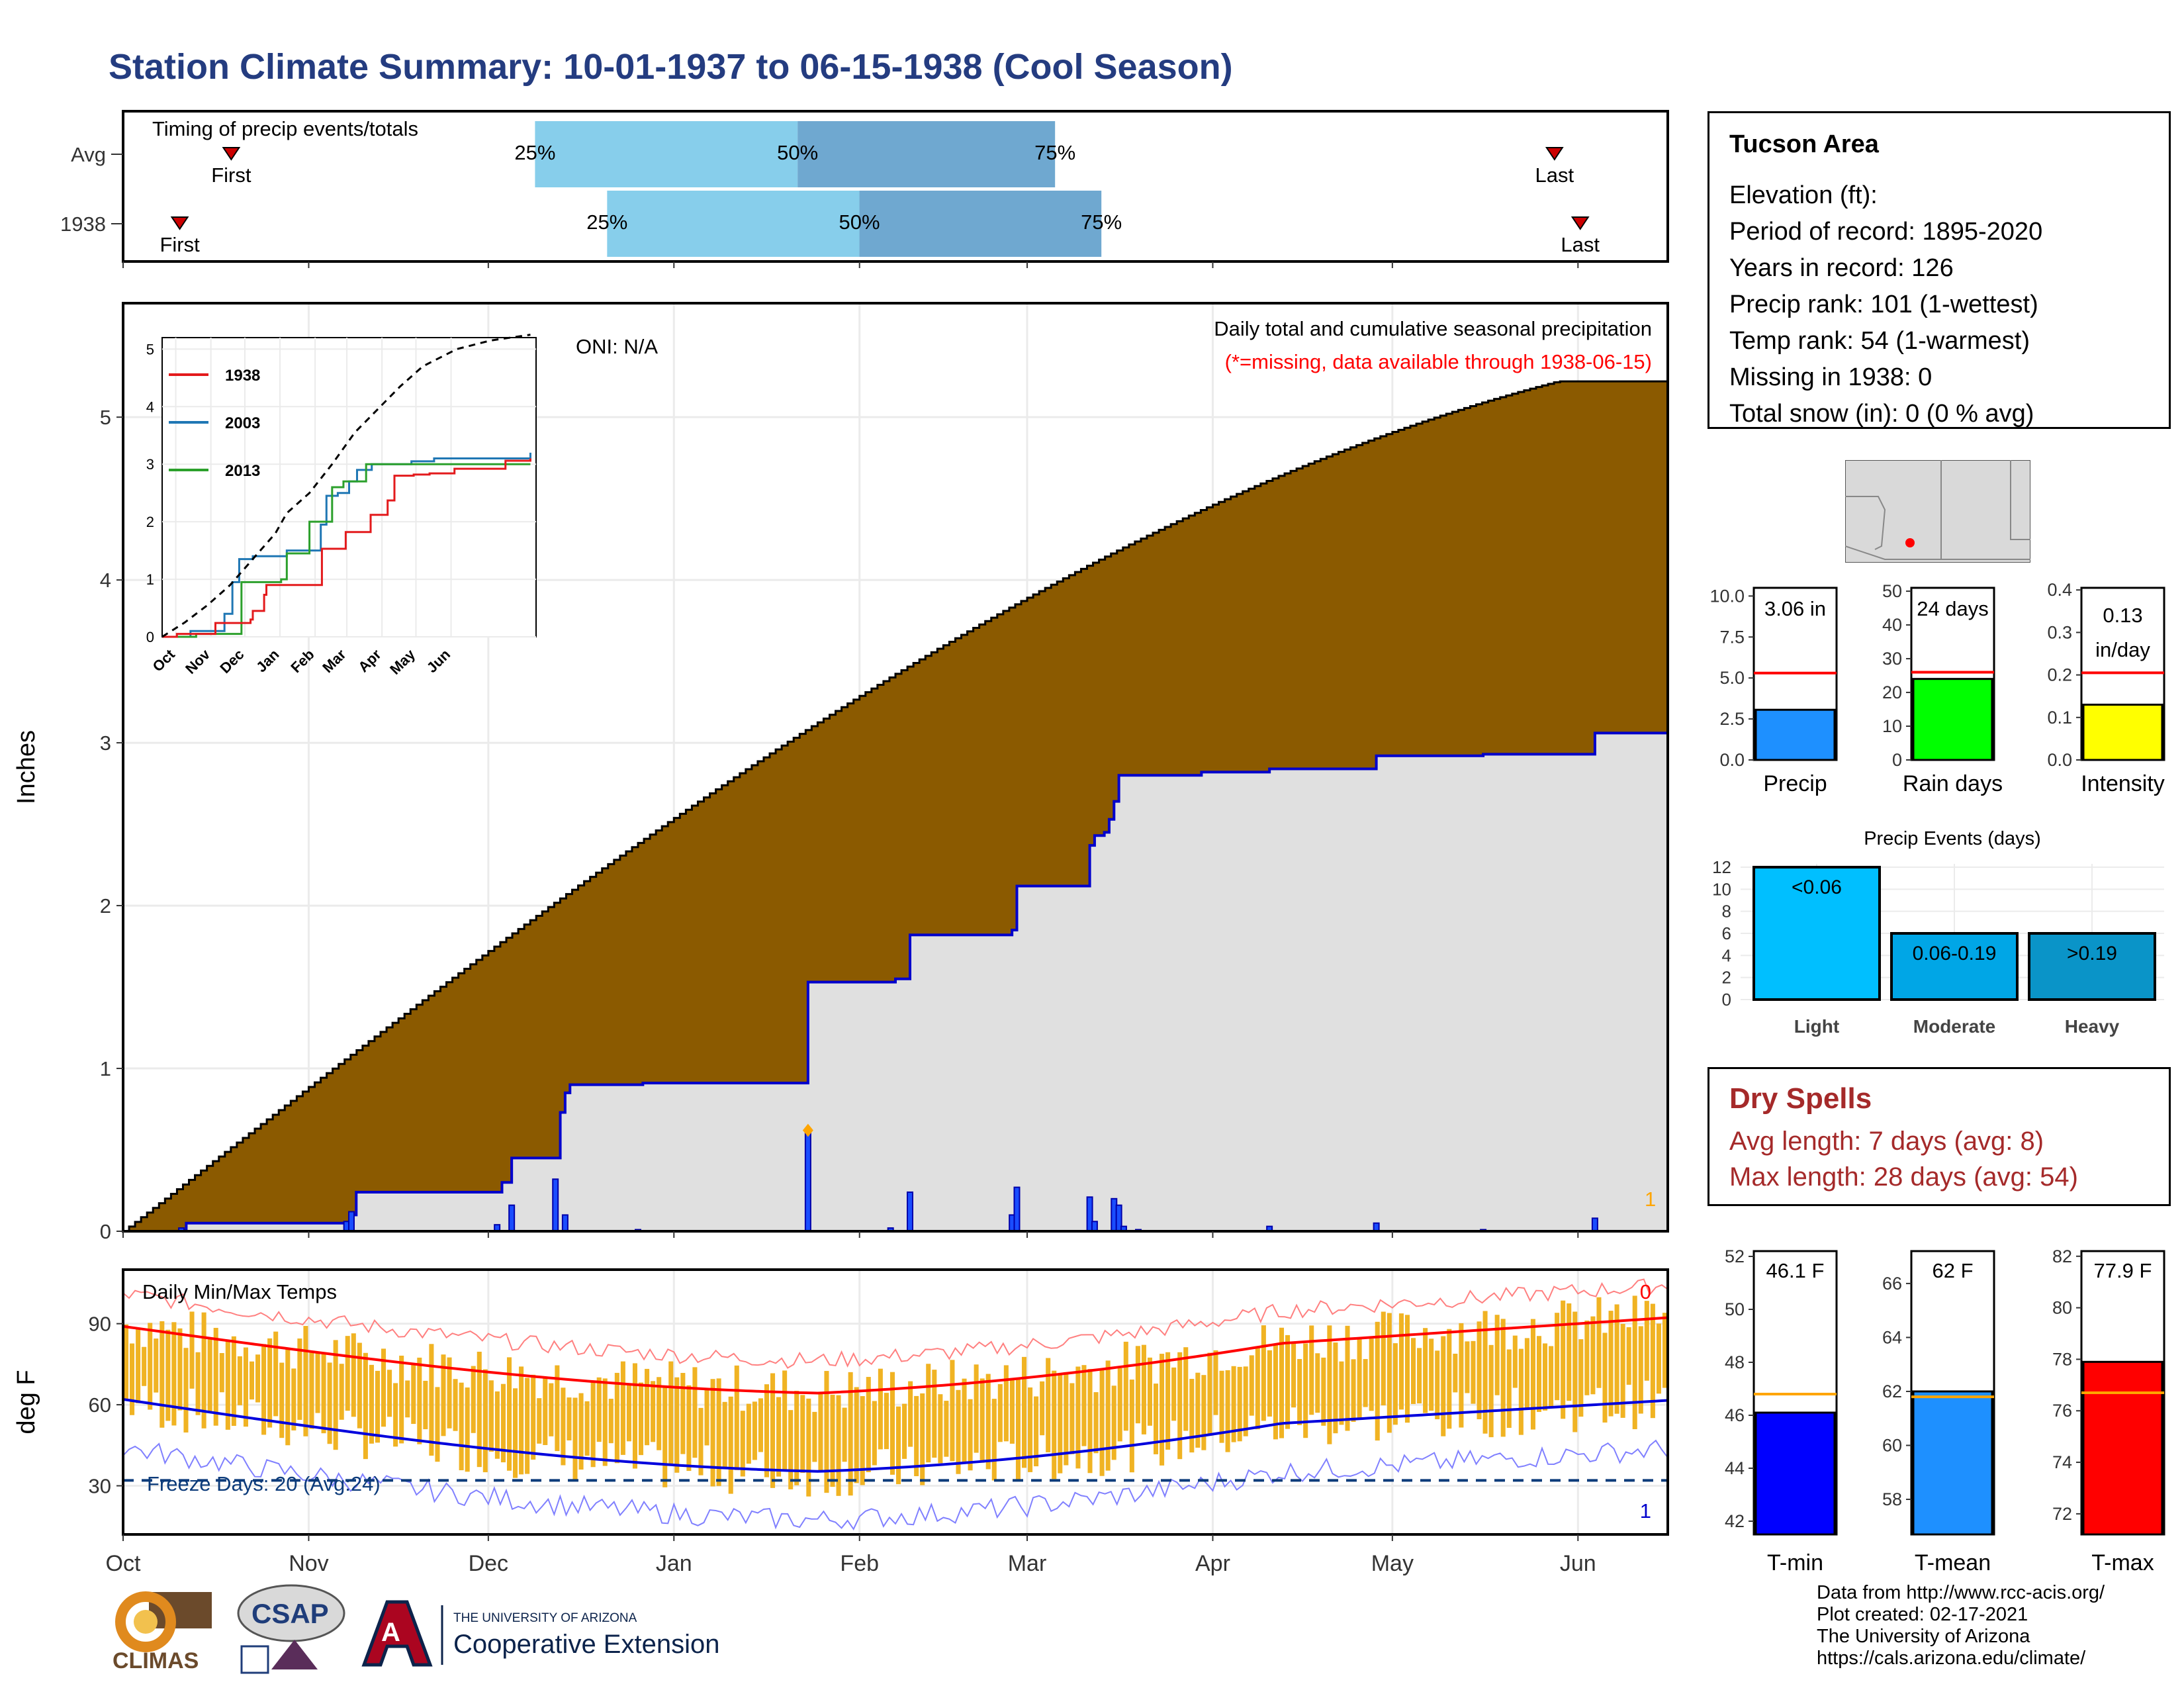  I want to click on precip-corner-value: 1, so click(1650, 1199).